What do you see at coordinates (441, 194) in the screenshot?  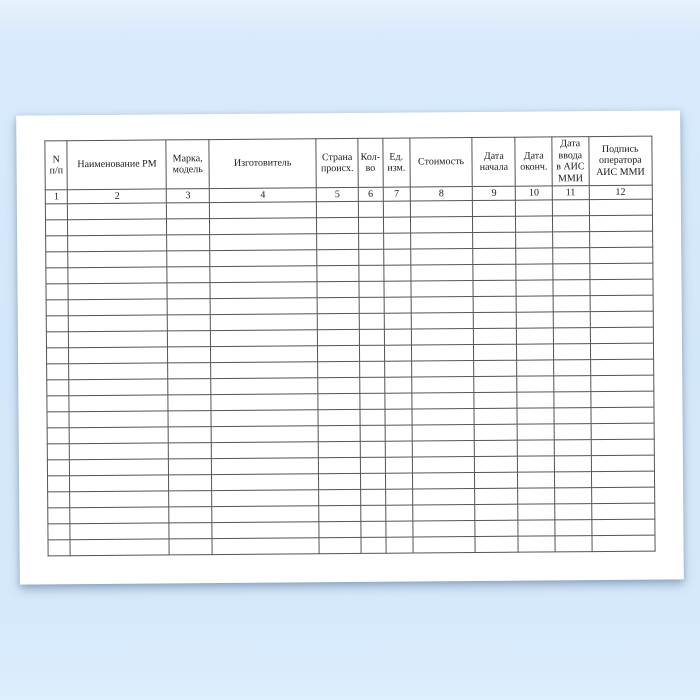 I see `column-number: 8` at bounding box center [441, 194].